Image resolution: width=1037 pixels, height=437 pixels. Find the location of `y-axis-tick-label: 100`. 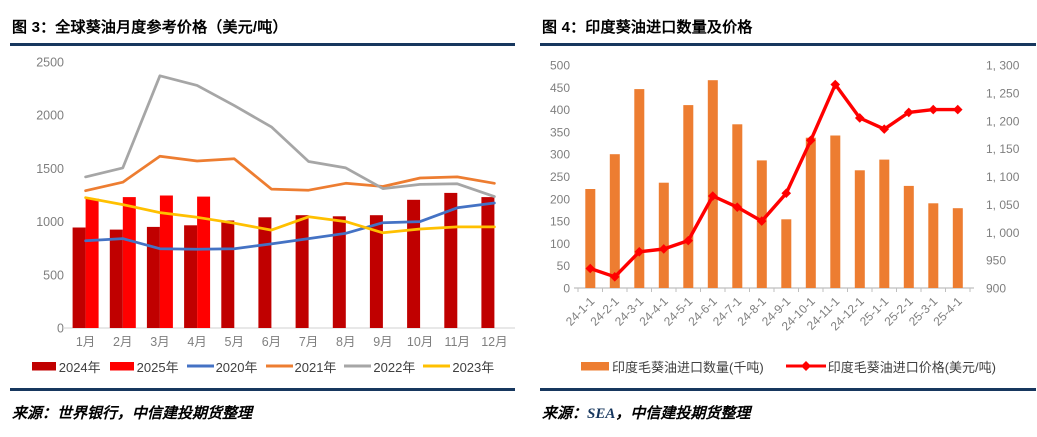

y-axis-tick-label: 100 is located at coordinates (560, 244).